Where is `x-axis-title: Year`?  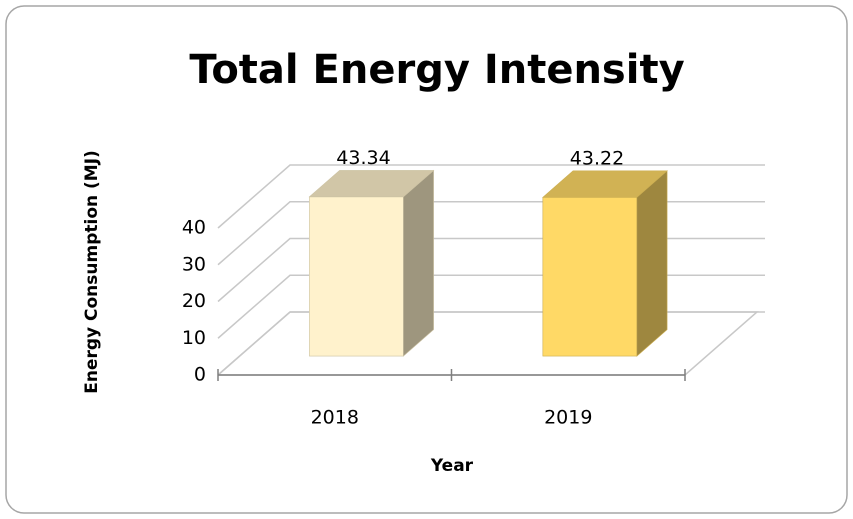 x-axis-title: Year is located at coordinates (452, 466).